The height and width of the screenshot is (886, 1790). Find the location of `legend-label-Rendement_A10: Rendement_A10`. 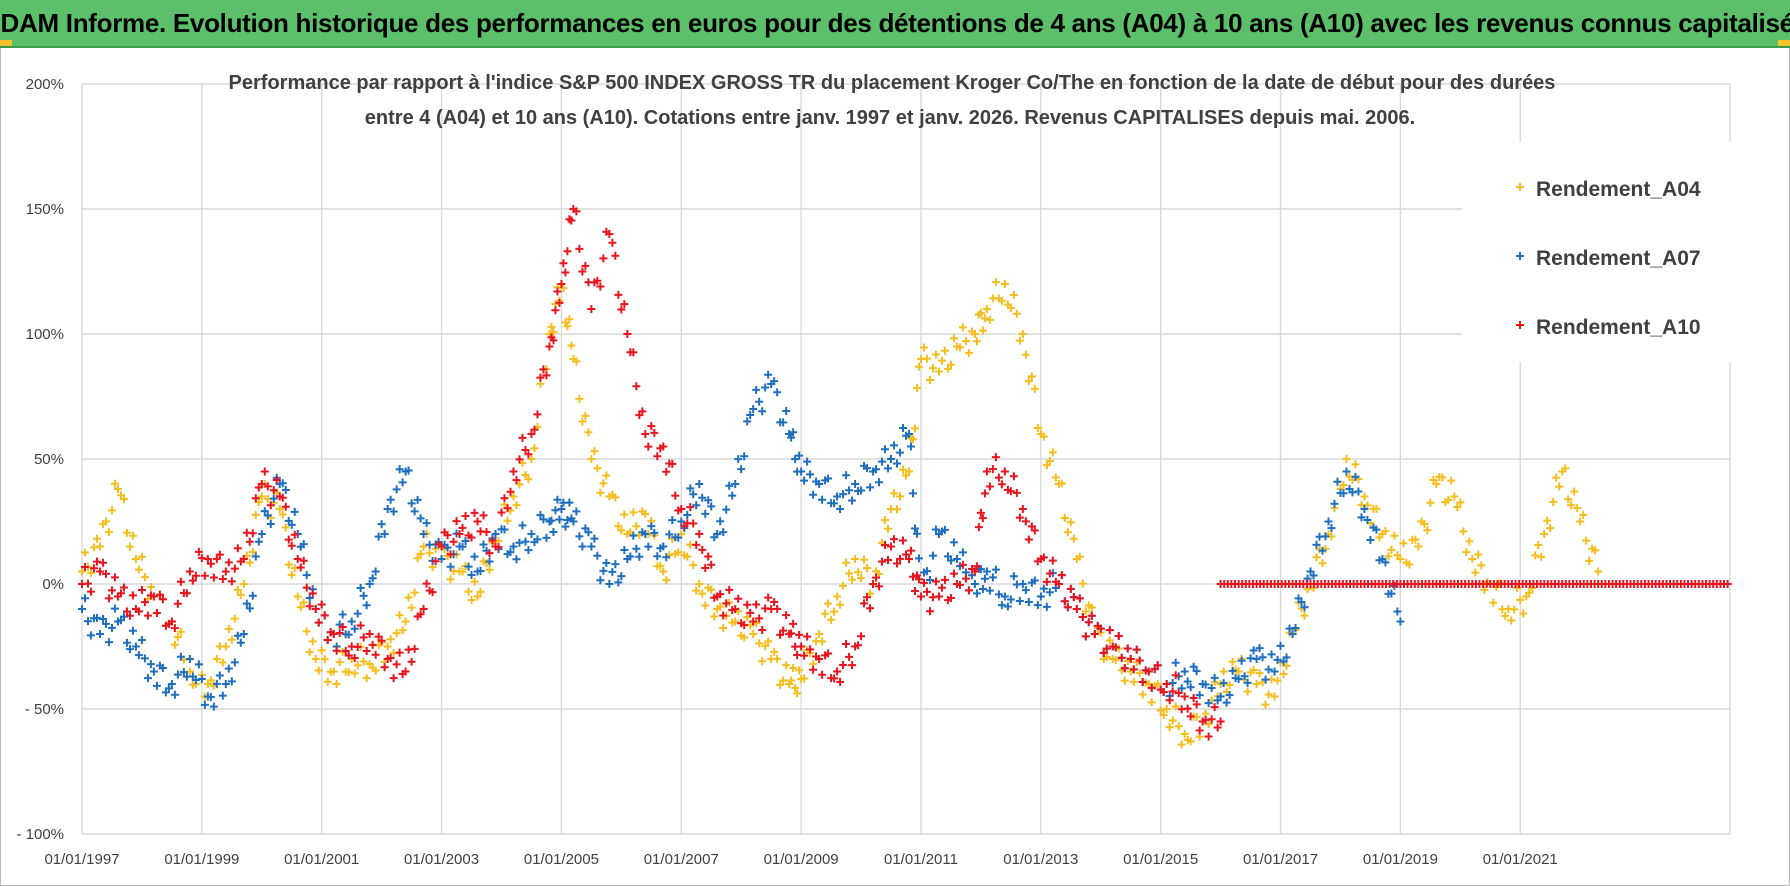

legend-label-Rendement_A10: Rendement_A10 is located at coordinates (1618, 327).